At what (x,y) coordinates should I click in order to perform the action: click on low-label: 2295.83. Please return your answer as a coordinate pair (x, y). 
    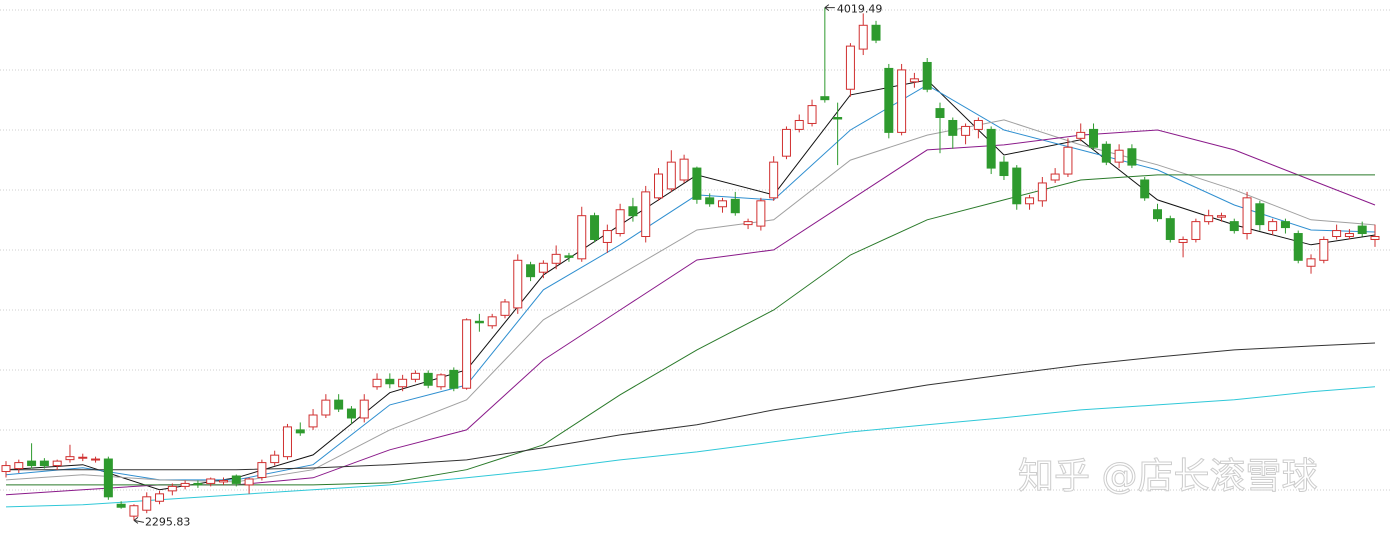
    Looking at the image, I should click on (168, 521).